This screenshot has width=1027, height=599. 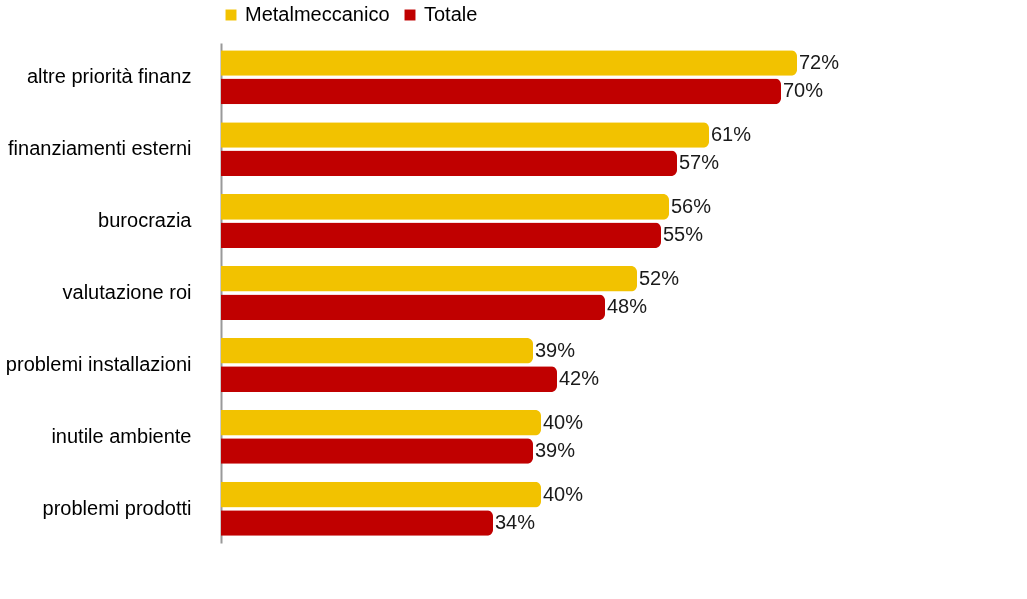 I want to click on y-tick-label: valutazione roi, so click(x=127, y=292).